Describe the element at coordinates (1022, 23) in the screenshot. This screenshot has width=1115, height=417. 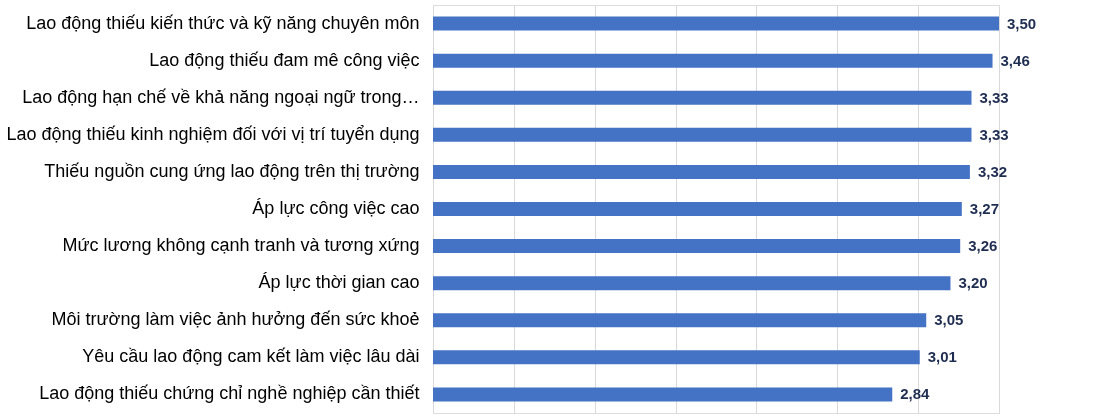
I see `data-label: 3,50` at that location.